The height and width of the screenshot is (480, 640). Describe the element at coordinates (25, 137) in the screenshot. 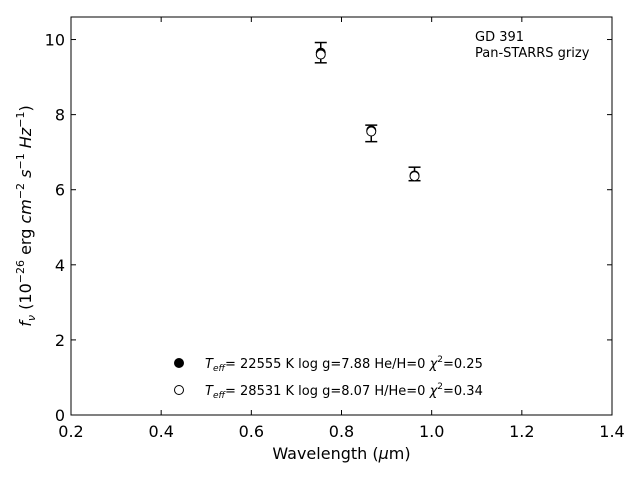

I see `y-axis-label-hz: Hz` at that location.